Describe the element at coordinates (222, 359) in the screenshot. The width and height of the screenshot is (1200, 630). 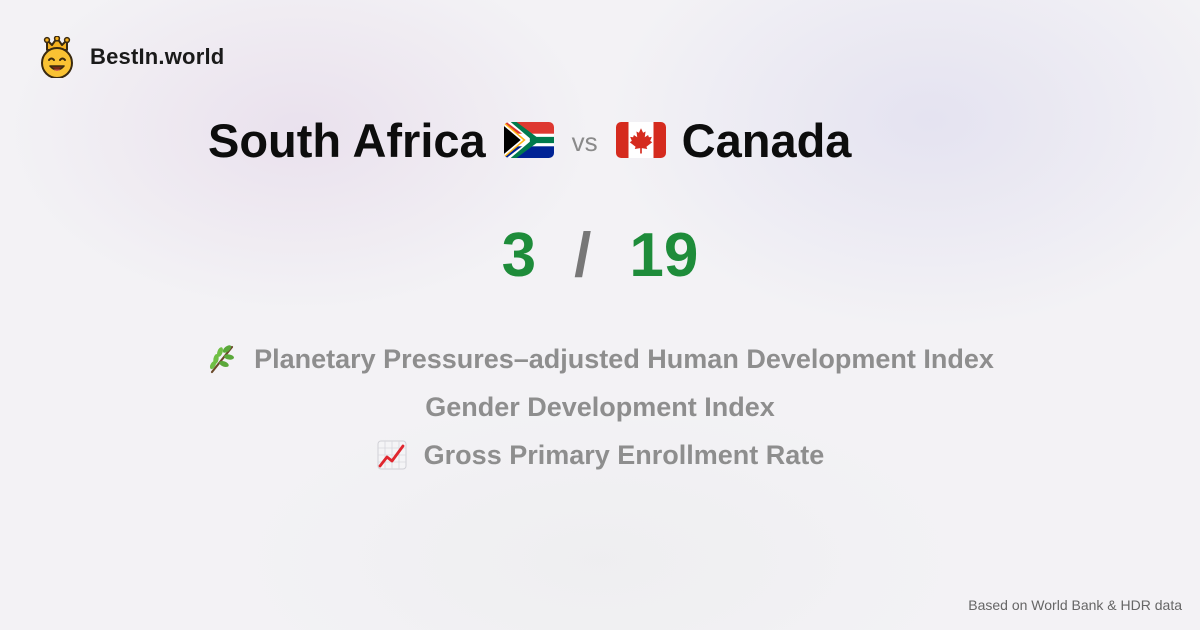
I see `herb-icon` at that location.